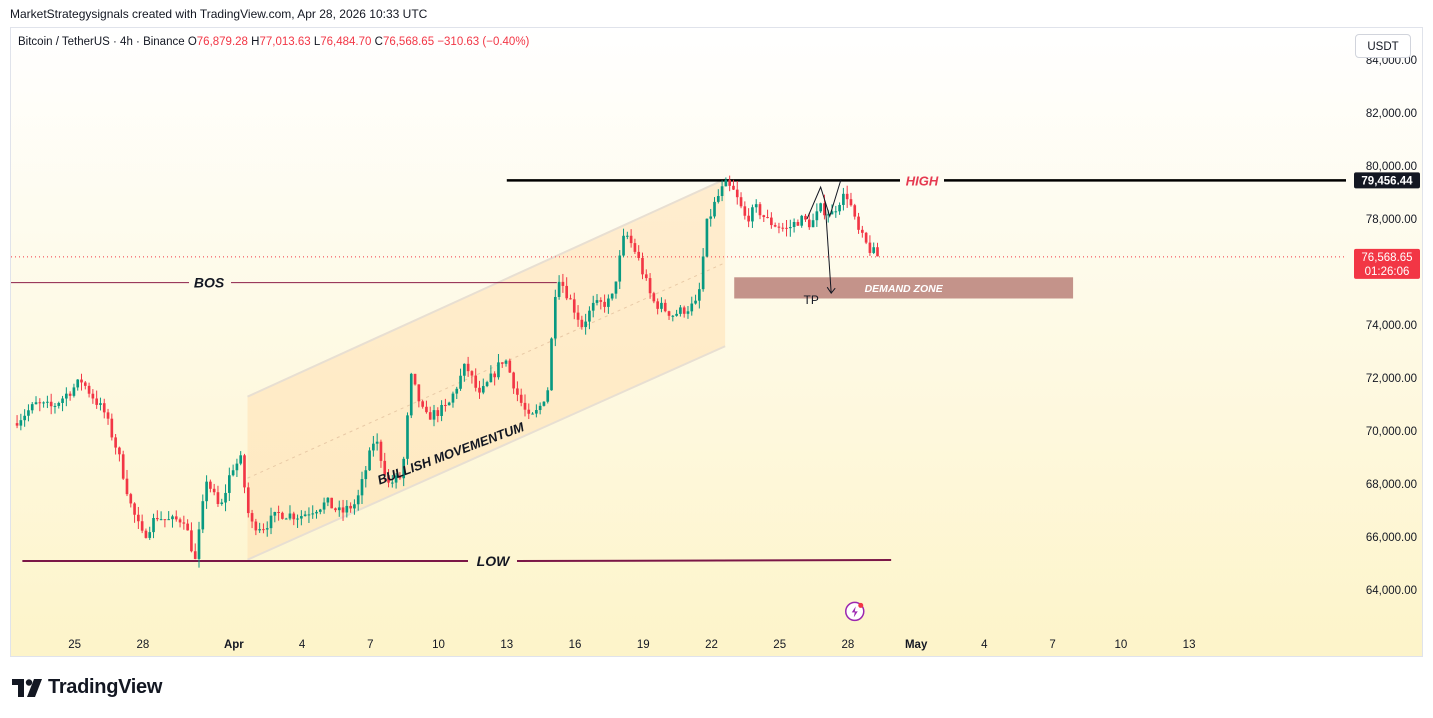  Describe the element at coordinates (1383, 46) in the screenshot. I see `currency-button: USDT` at that location.